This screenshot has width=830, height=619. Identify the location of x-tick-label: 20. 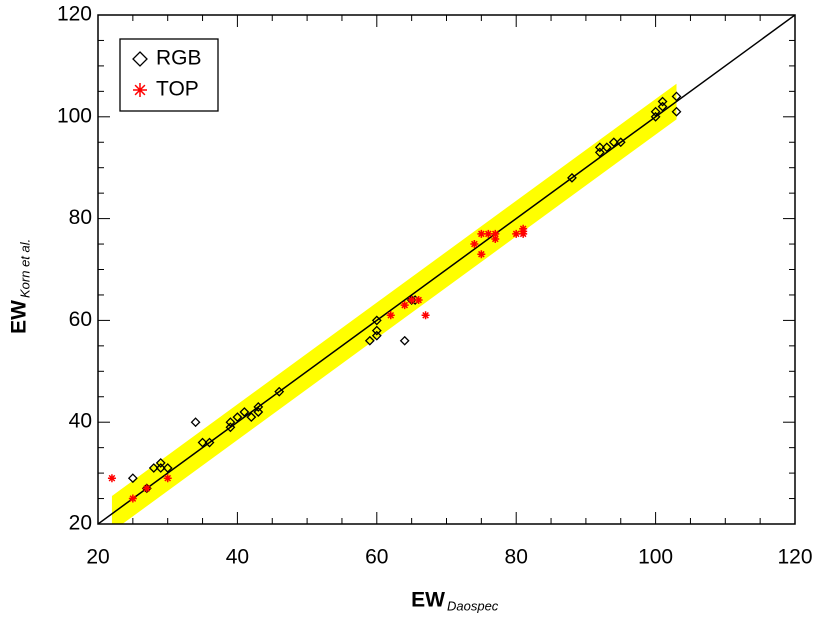
(97, 557).